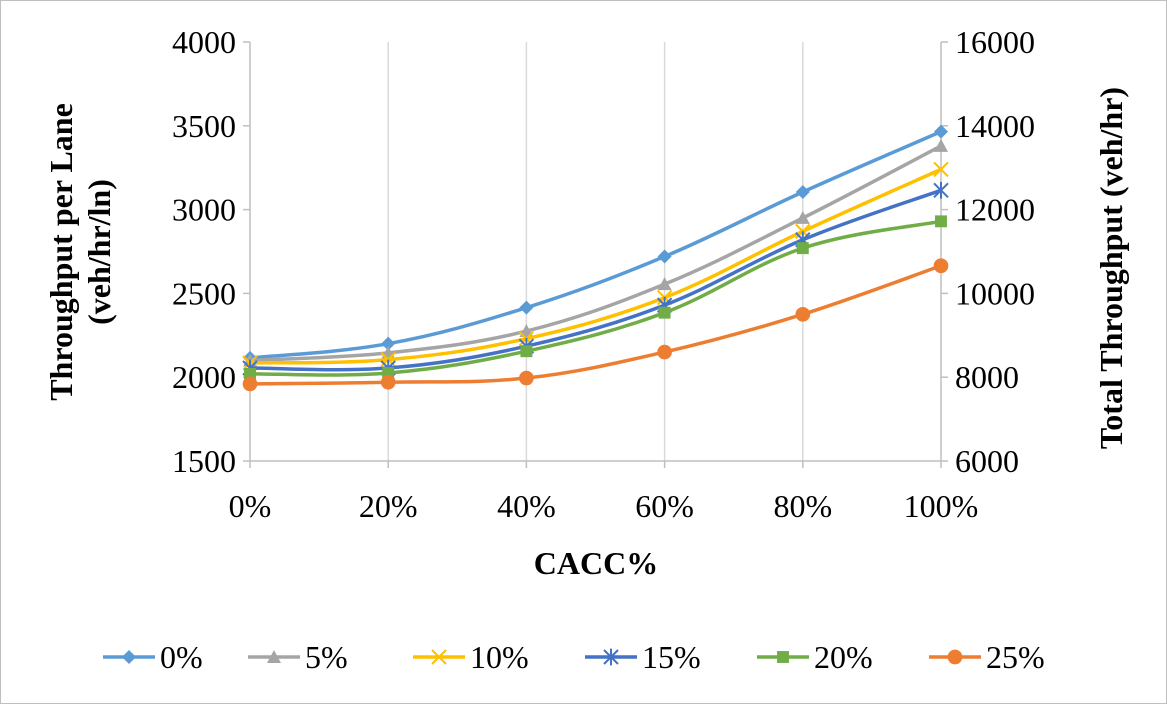 The width and height of the screenshot is (1167, 704). Describe the element at coordinates (250, 506) in the screenshot. I see `x-tick-label: 0%` at that location.